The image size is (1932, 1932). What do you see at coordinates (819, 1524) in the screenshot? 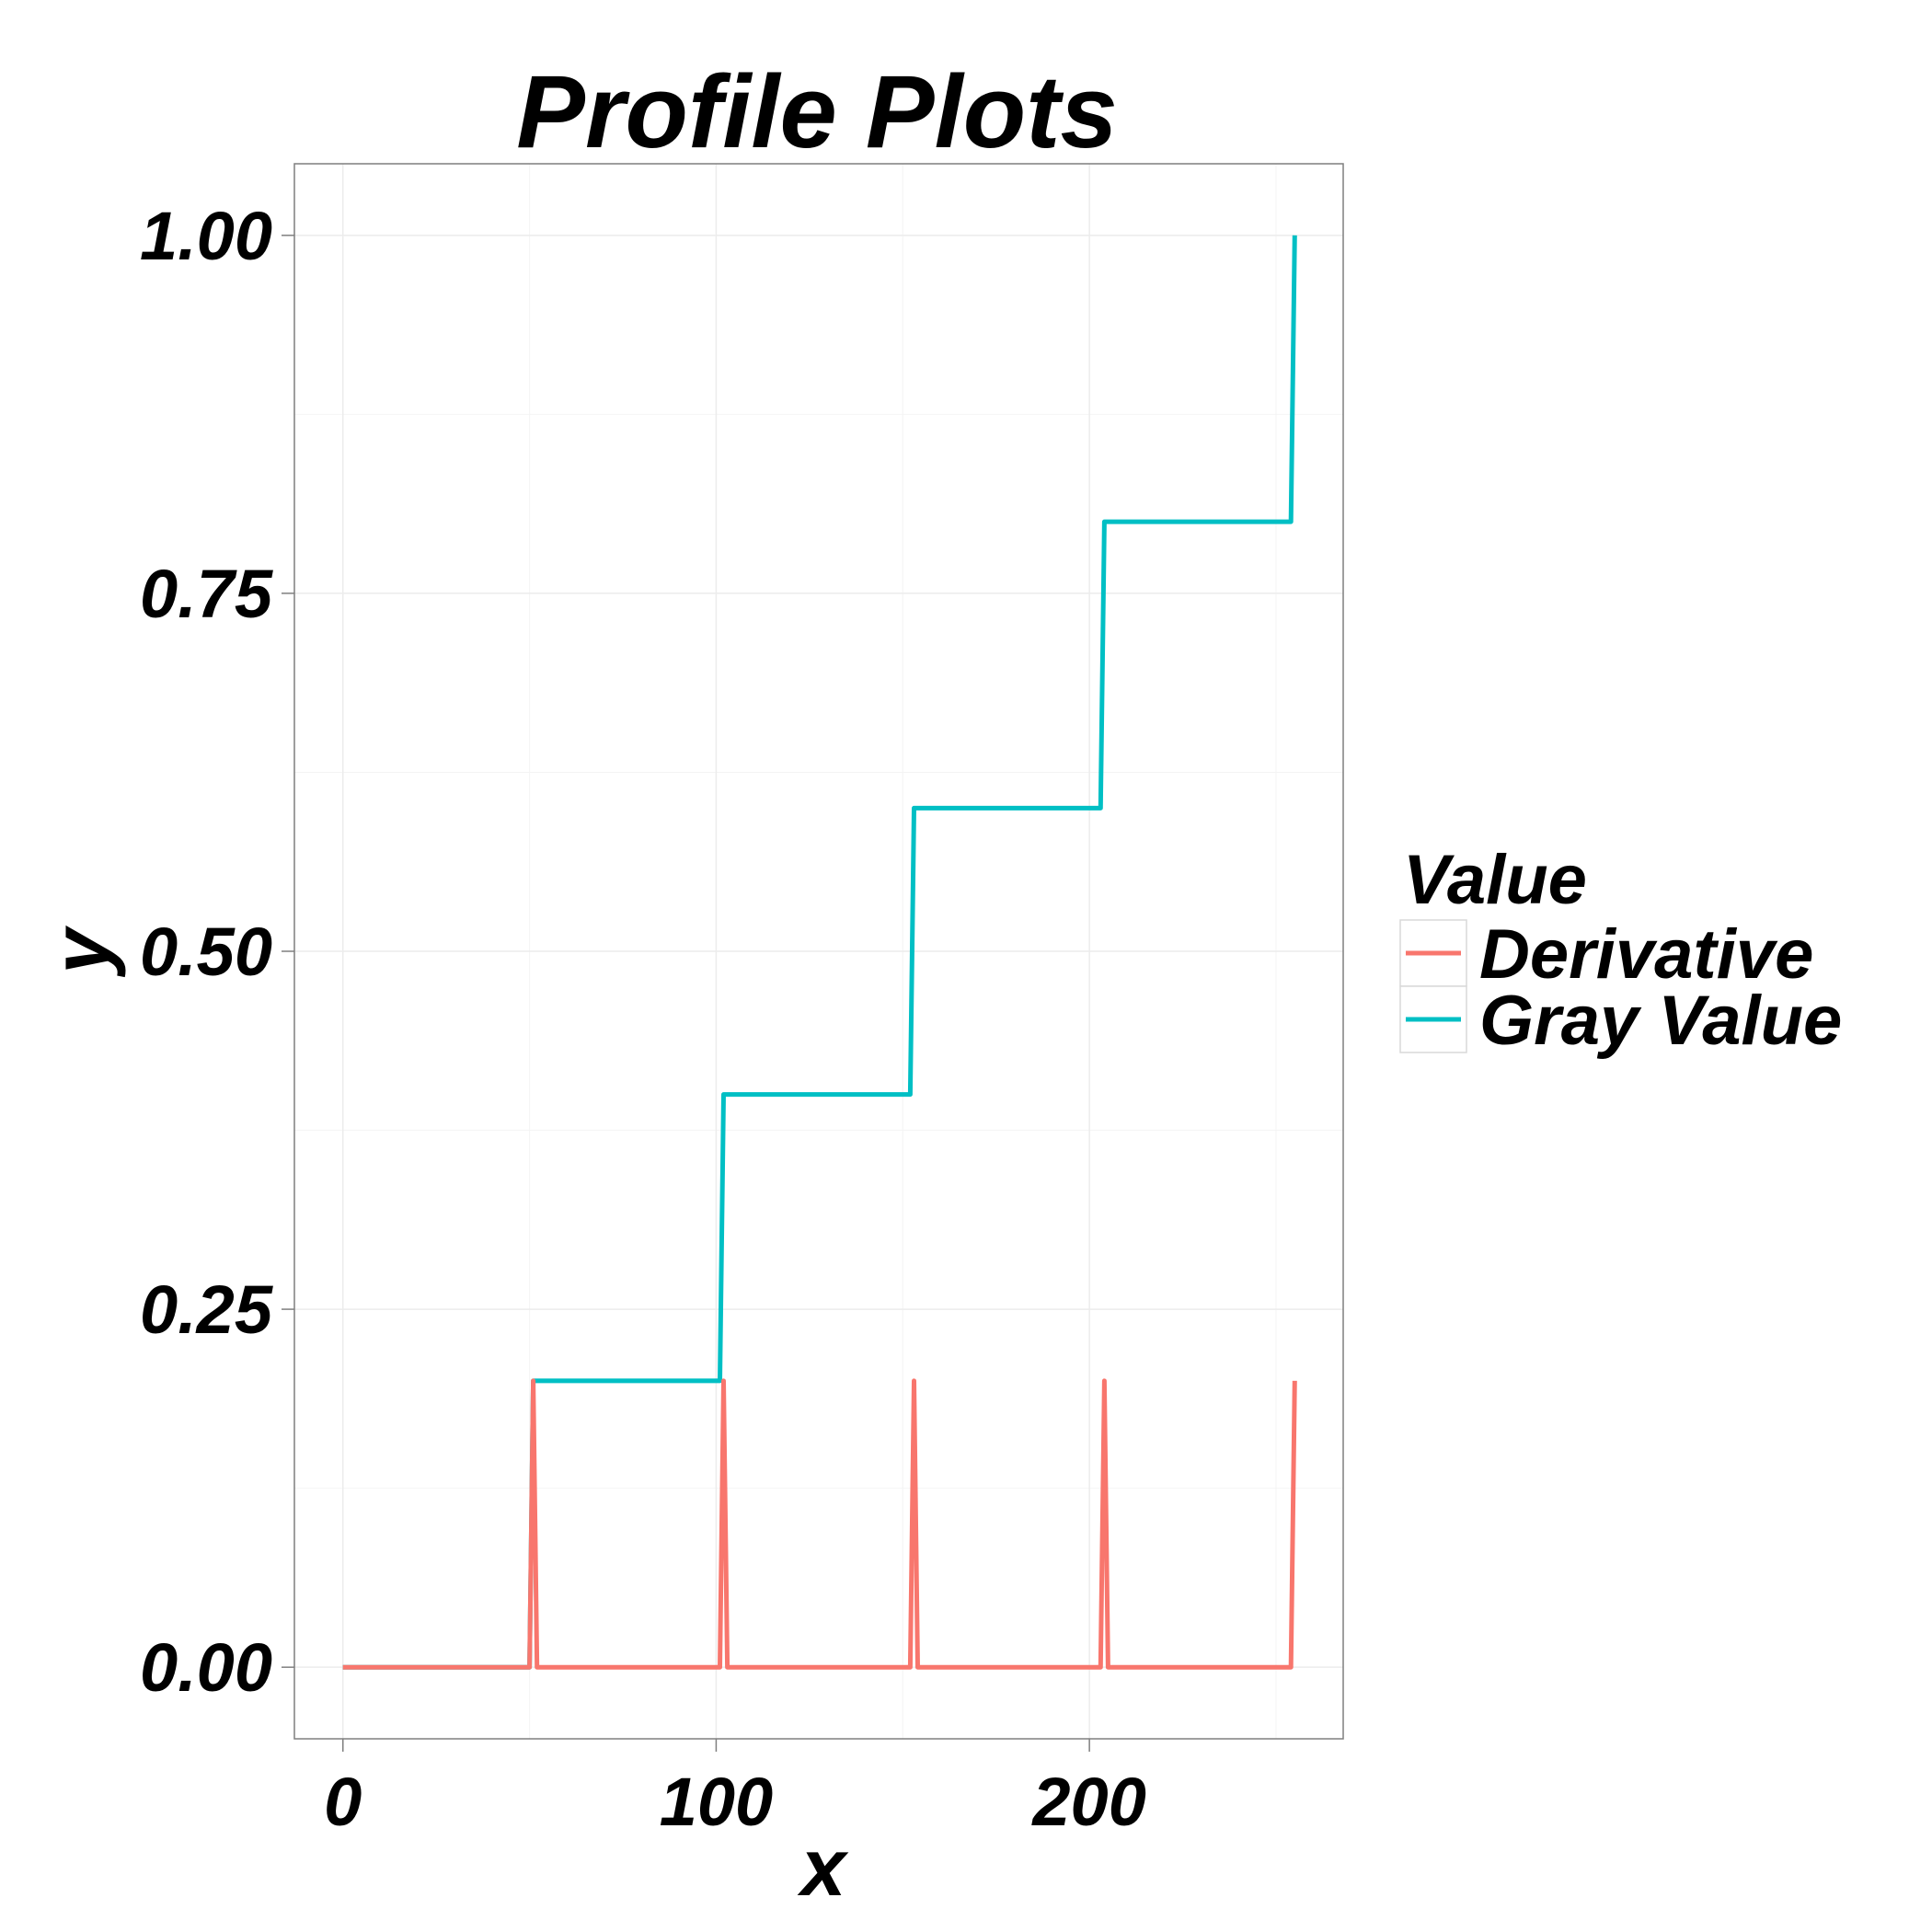
I see `series-line-derivative` at bounding box center [819, 1524].